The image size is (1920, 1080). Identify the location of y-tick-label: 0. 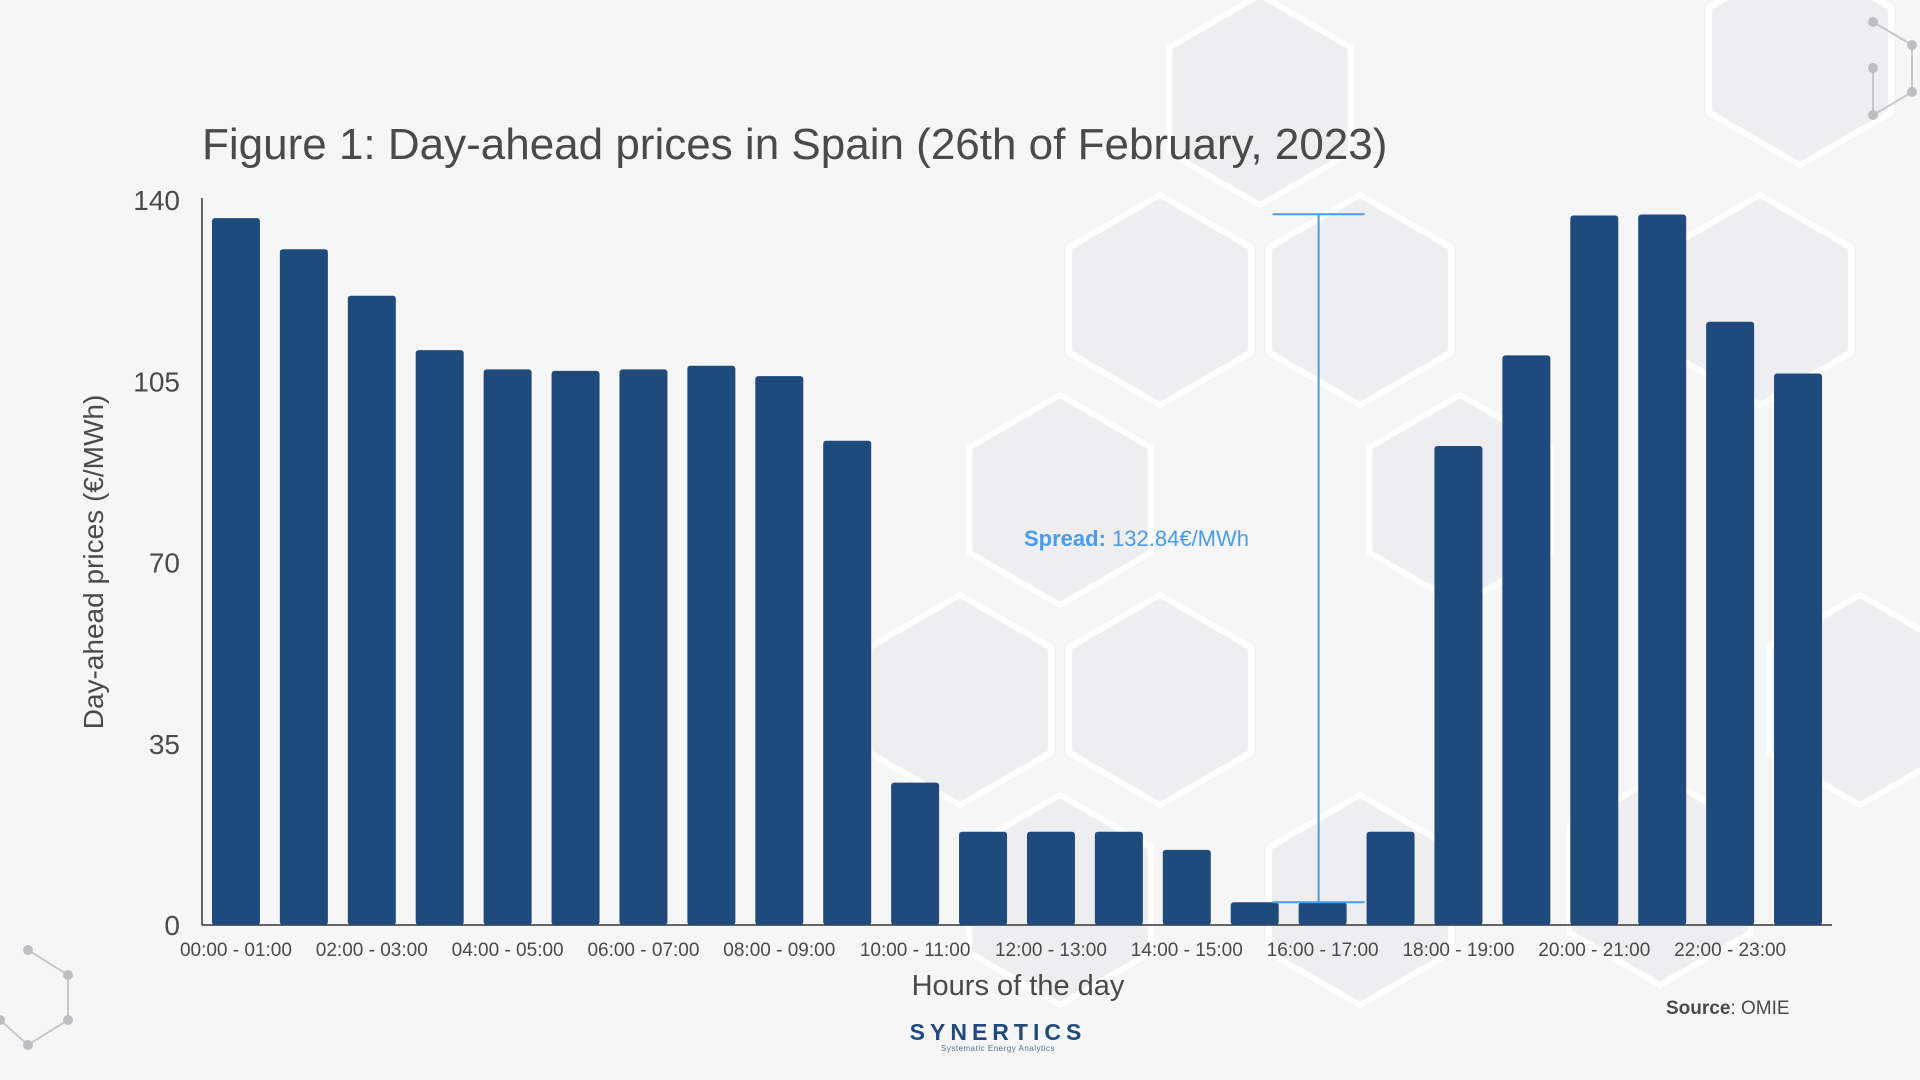
(172, 925).